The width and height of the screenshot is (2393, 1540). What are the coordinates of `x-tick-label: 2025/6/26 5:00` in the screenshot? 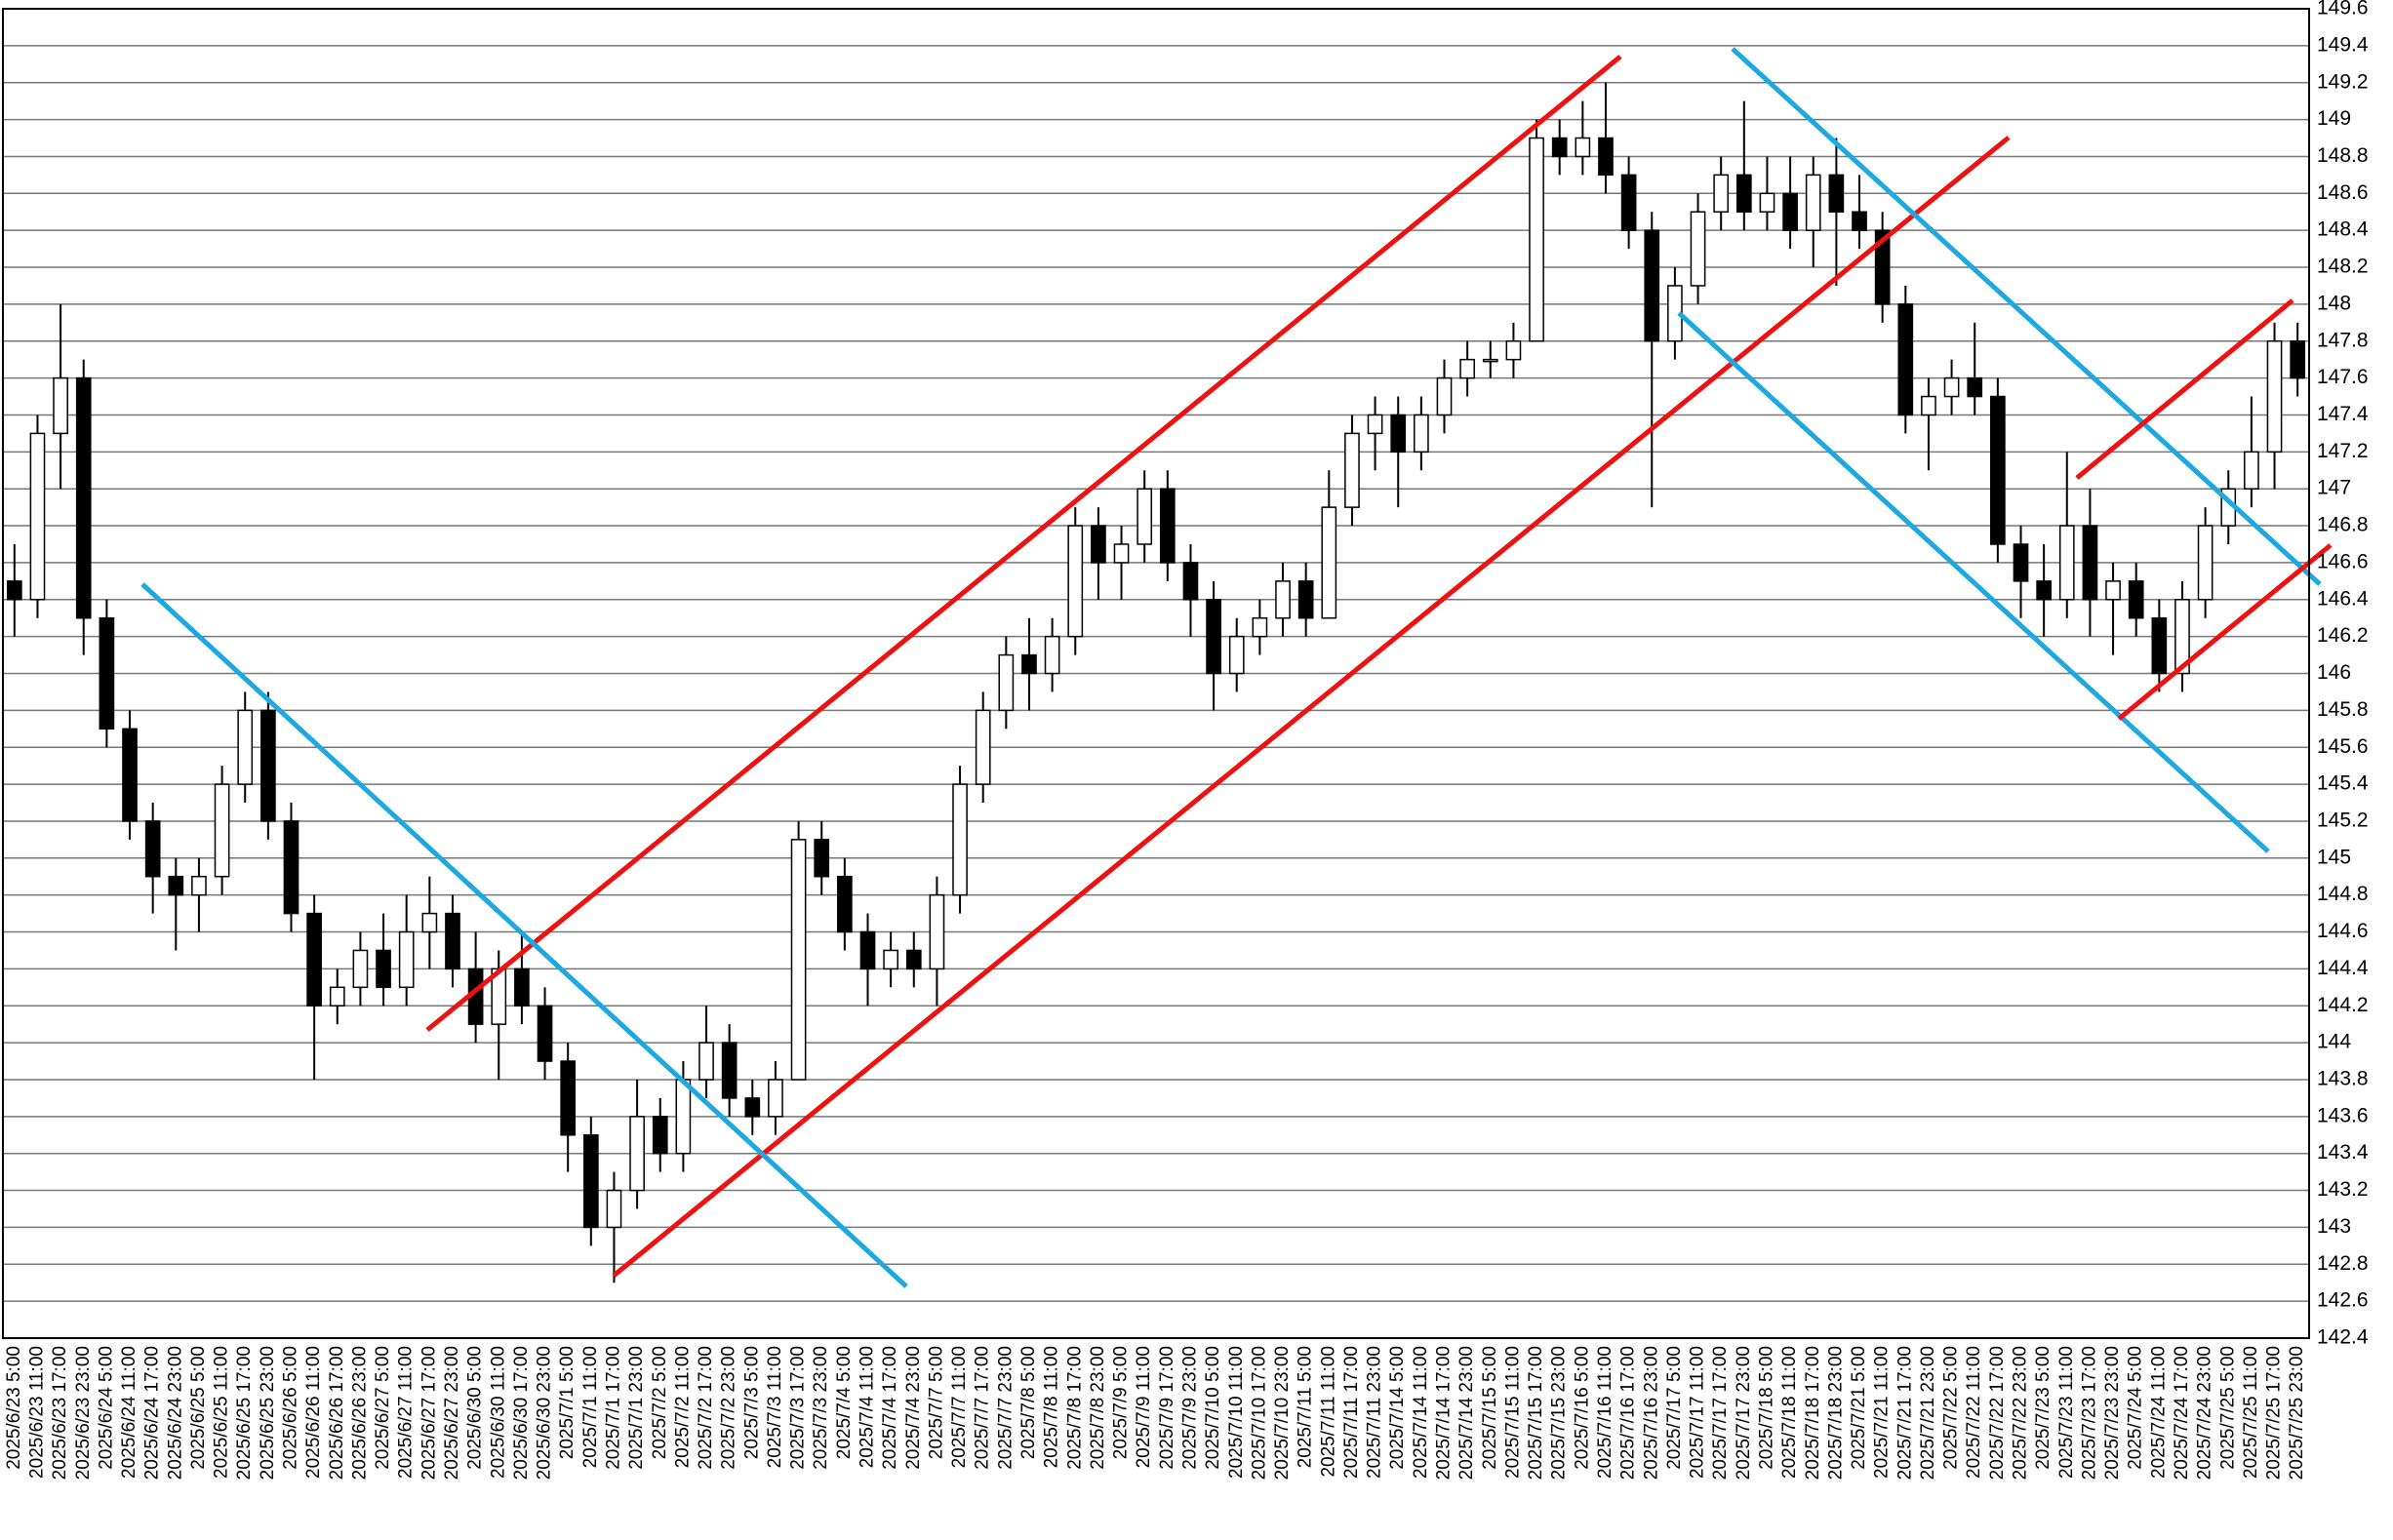 It's located at (291, 1408).